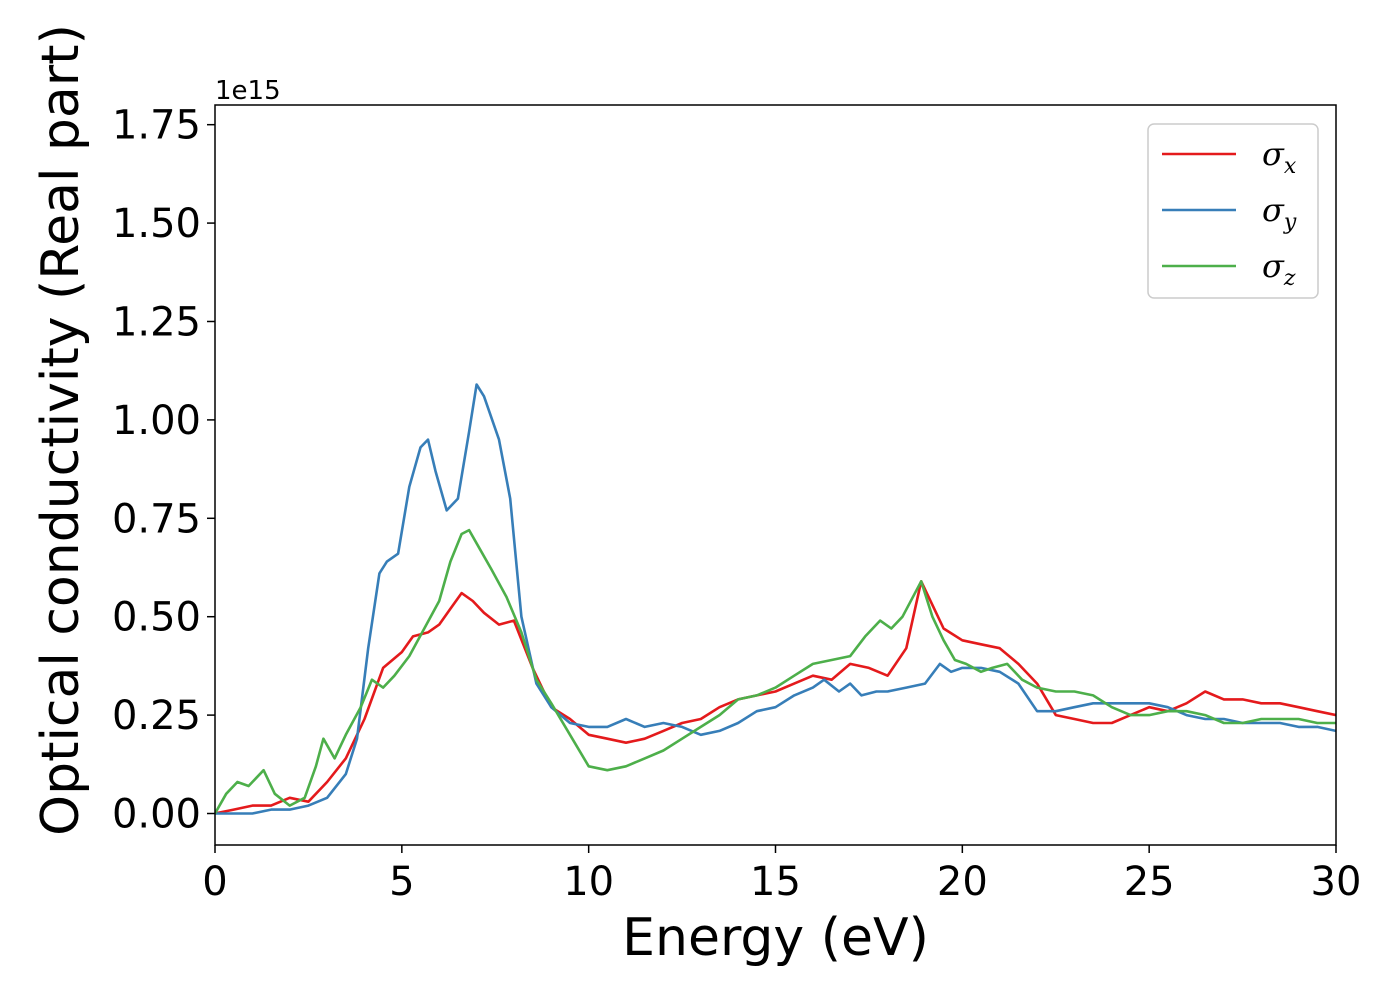 This screenshot has width=1400, height=1000. I want to click on y-tick-label: 0.00, so click(156, 815).